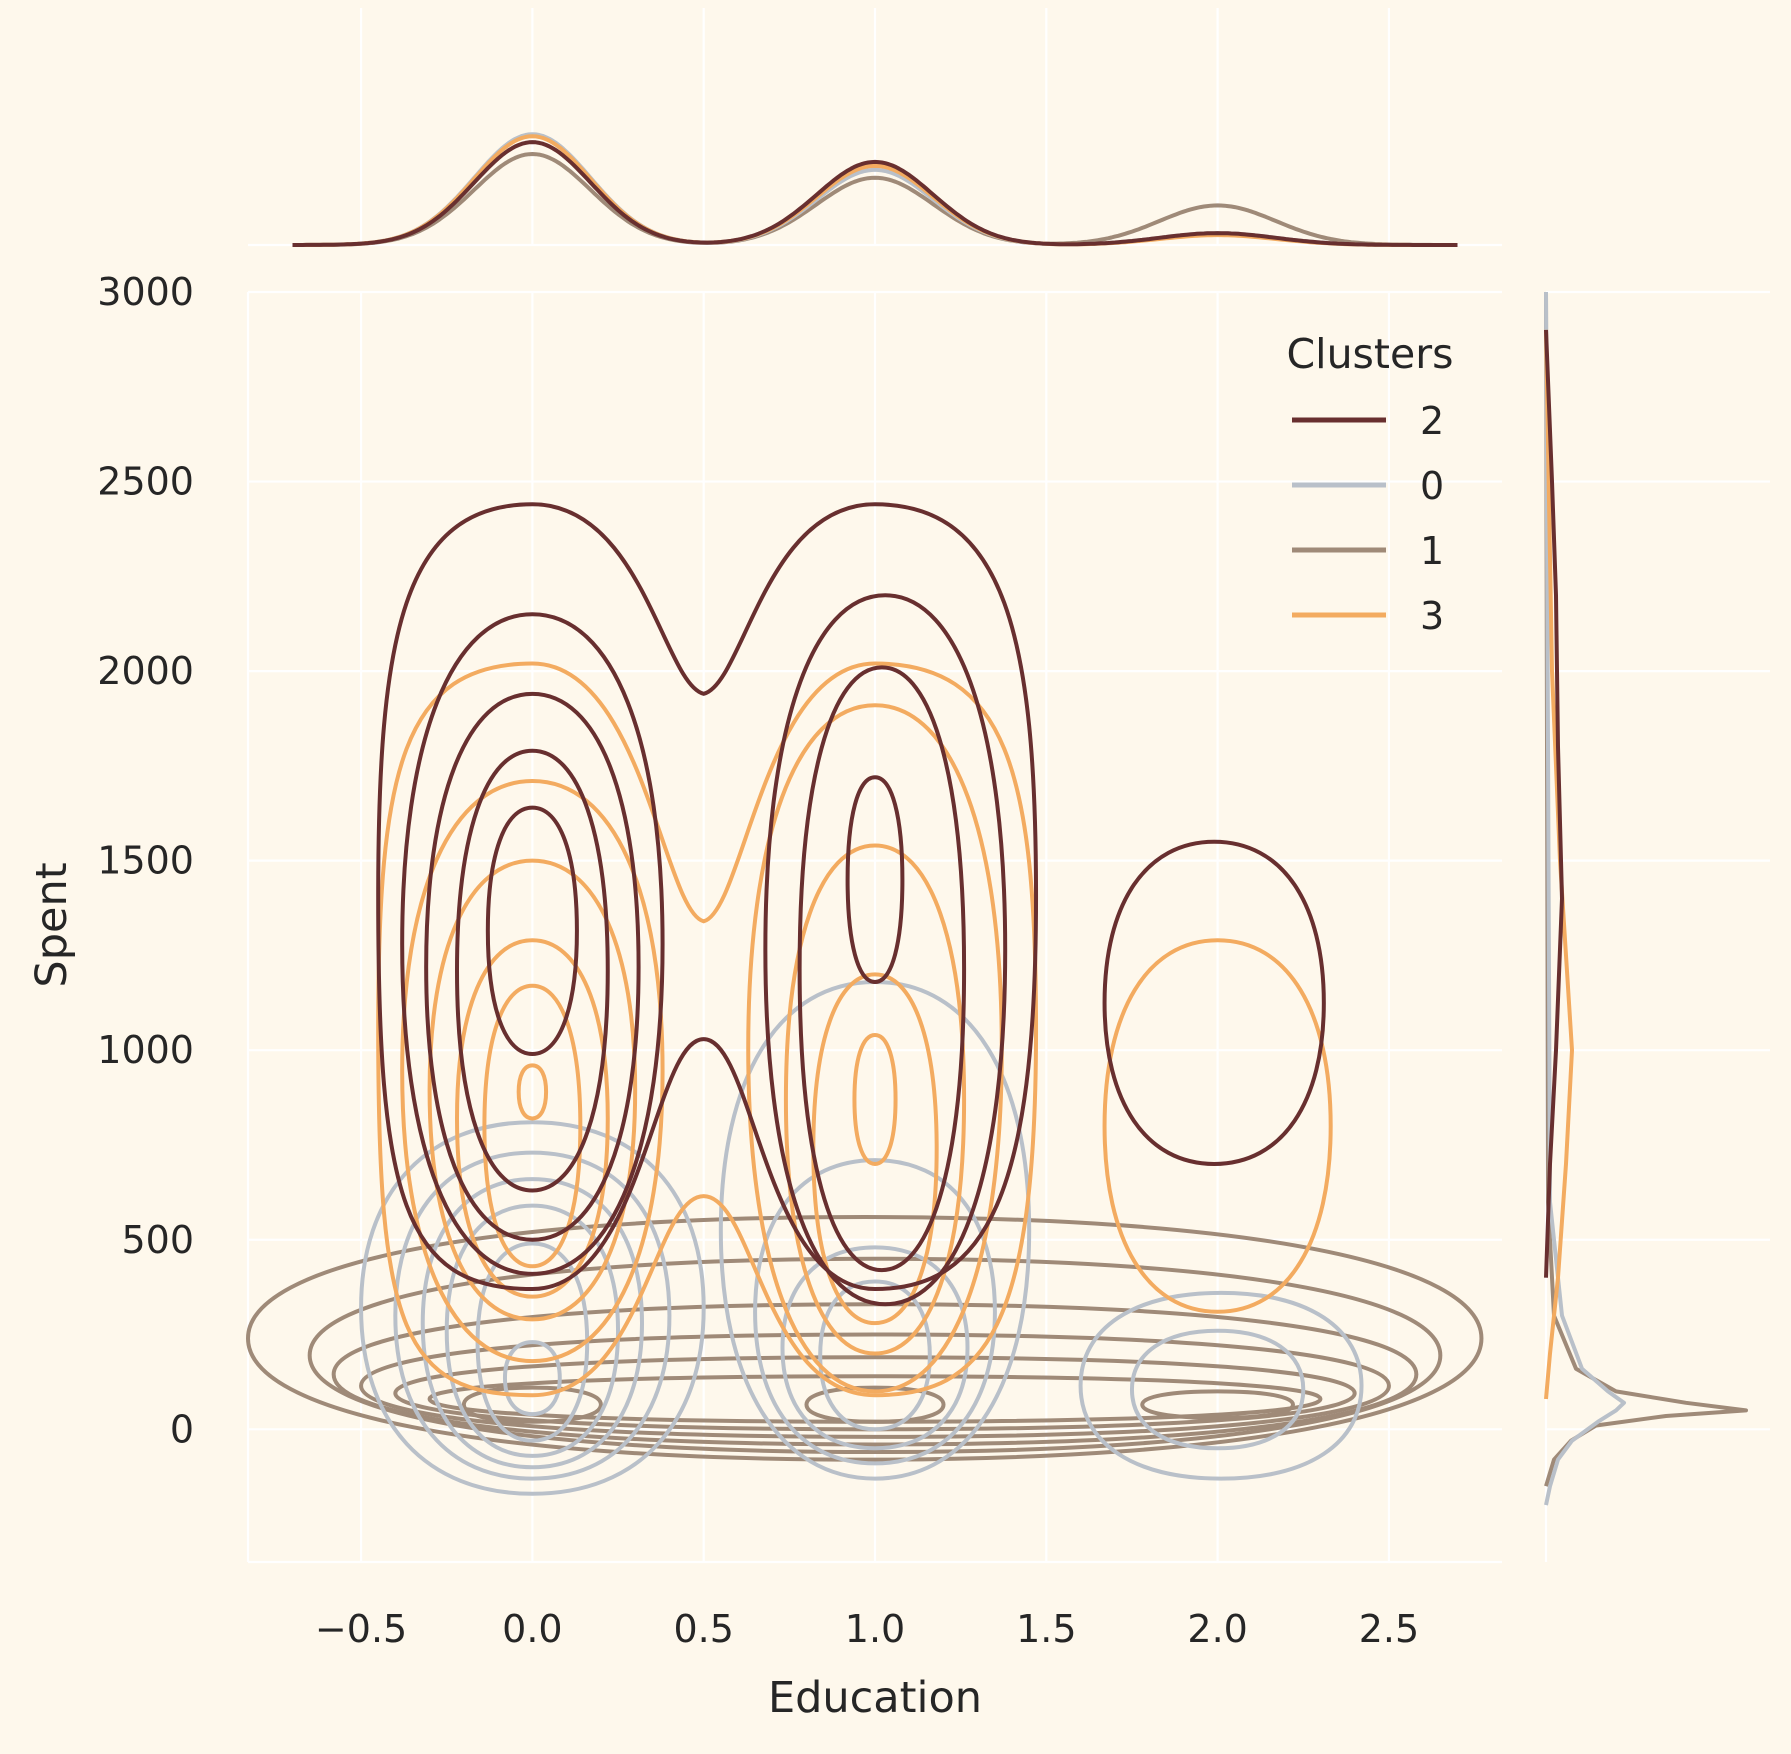  What do you see at coordinates (1370, 354) in the screenshot?
I see `legend-title: Clusters` at bounding box center [1370, 354].